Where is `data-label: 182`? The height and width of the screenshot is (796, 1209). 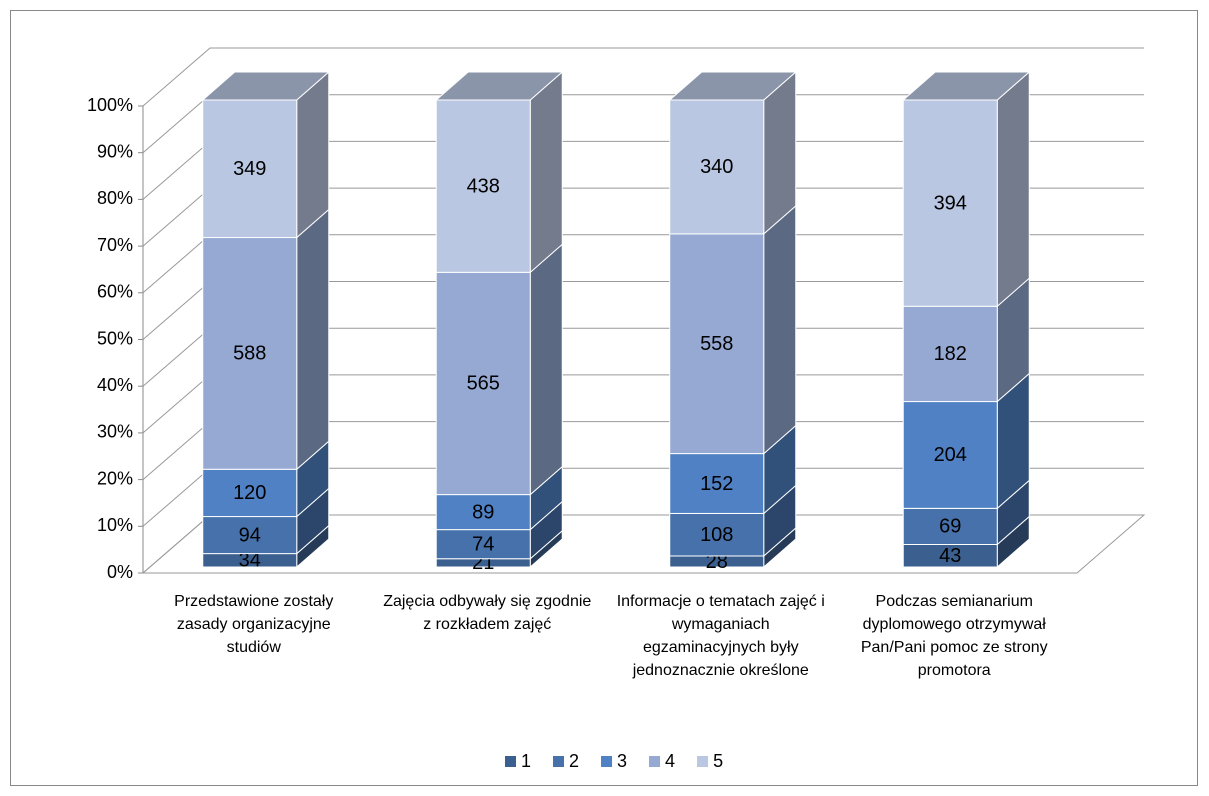 data-label: 182 is located at coordinates (950, 354).